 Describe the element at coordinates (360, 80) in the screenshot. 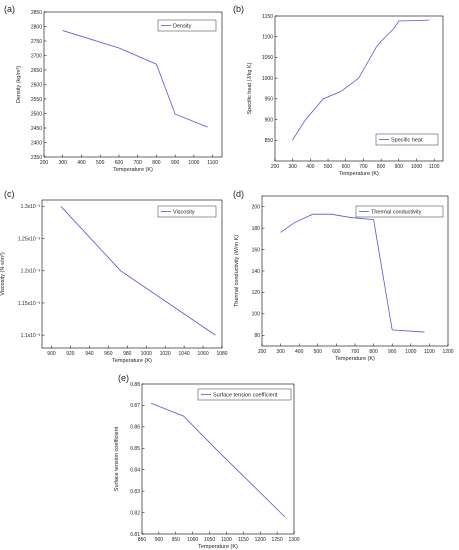

I see `series-line-specific-heat` at that location.